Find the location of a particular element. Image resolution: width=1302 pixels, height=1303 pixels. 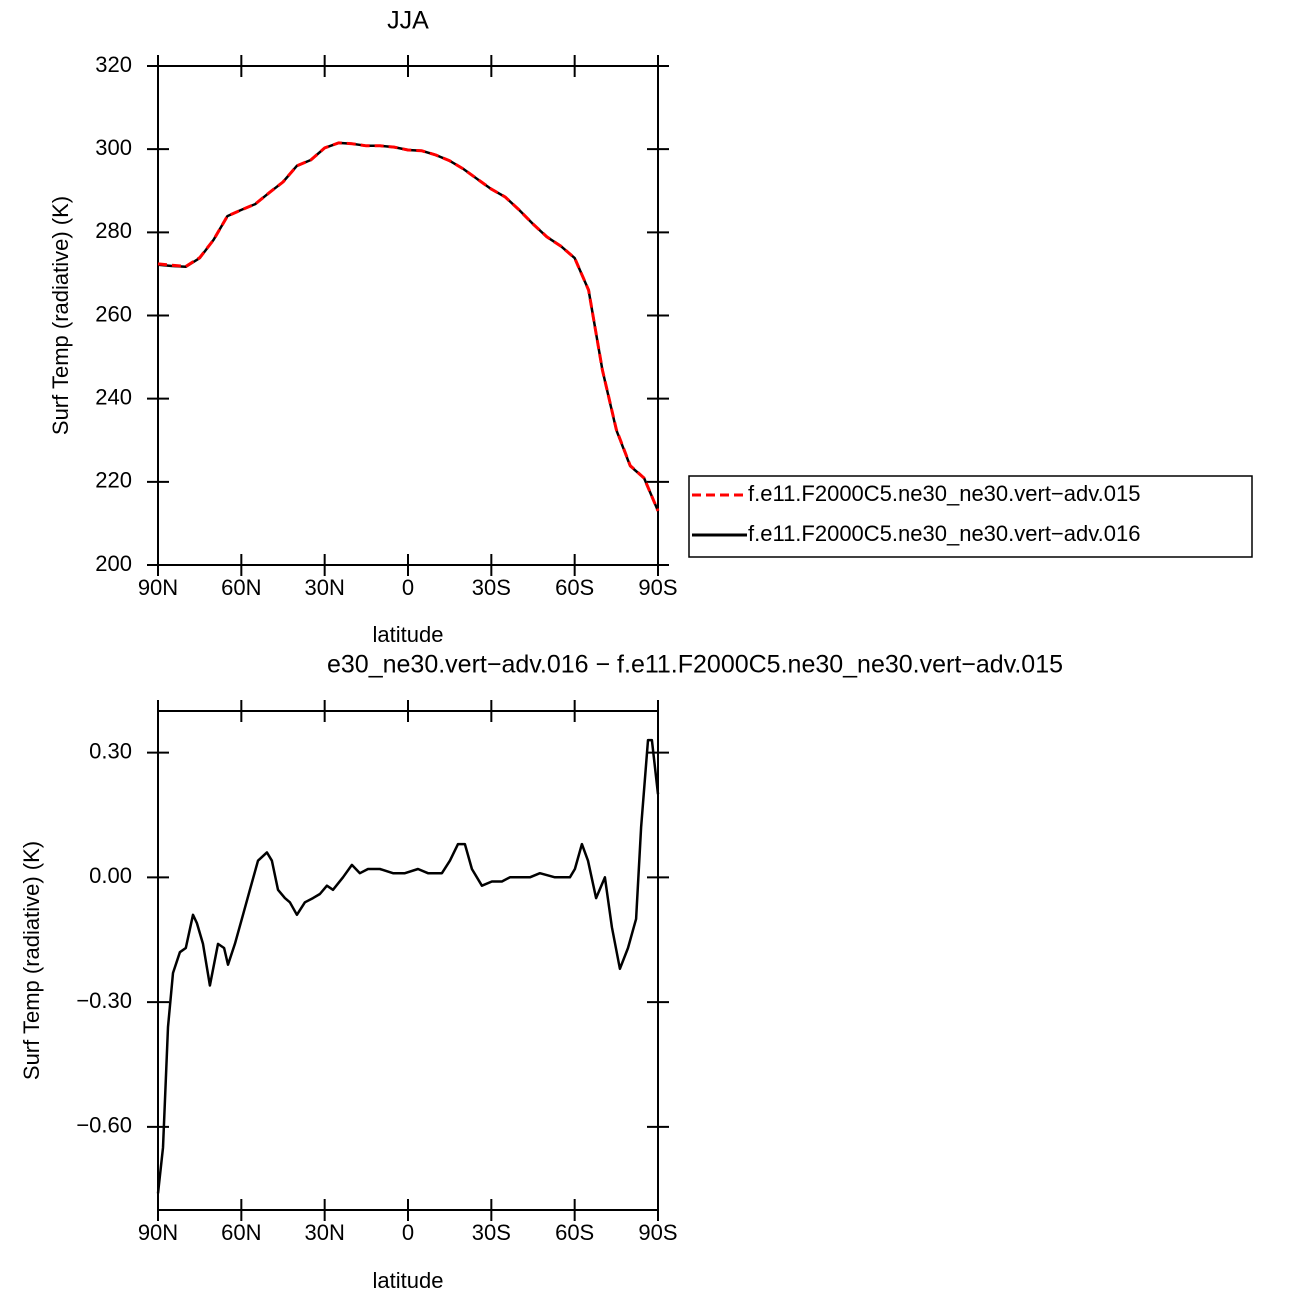

y-tick-label: 300 is located at coordinates (113, 147).